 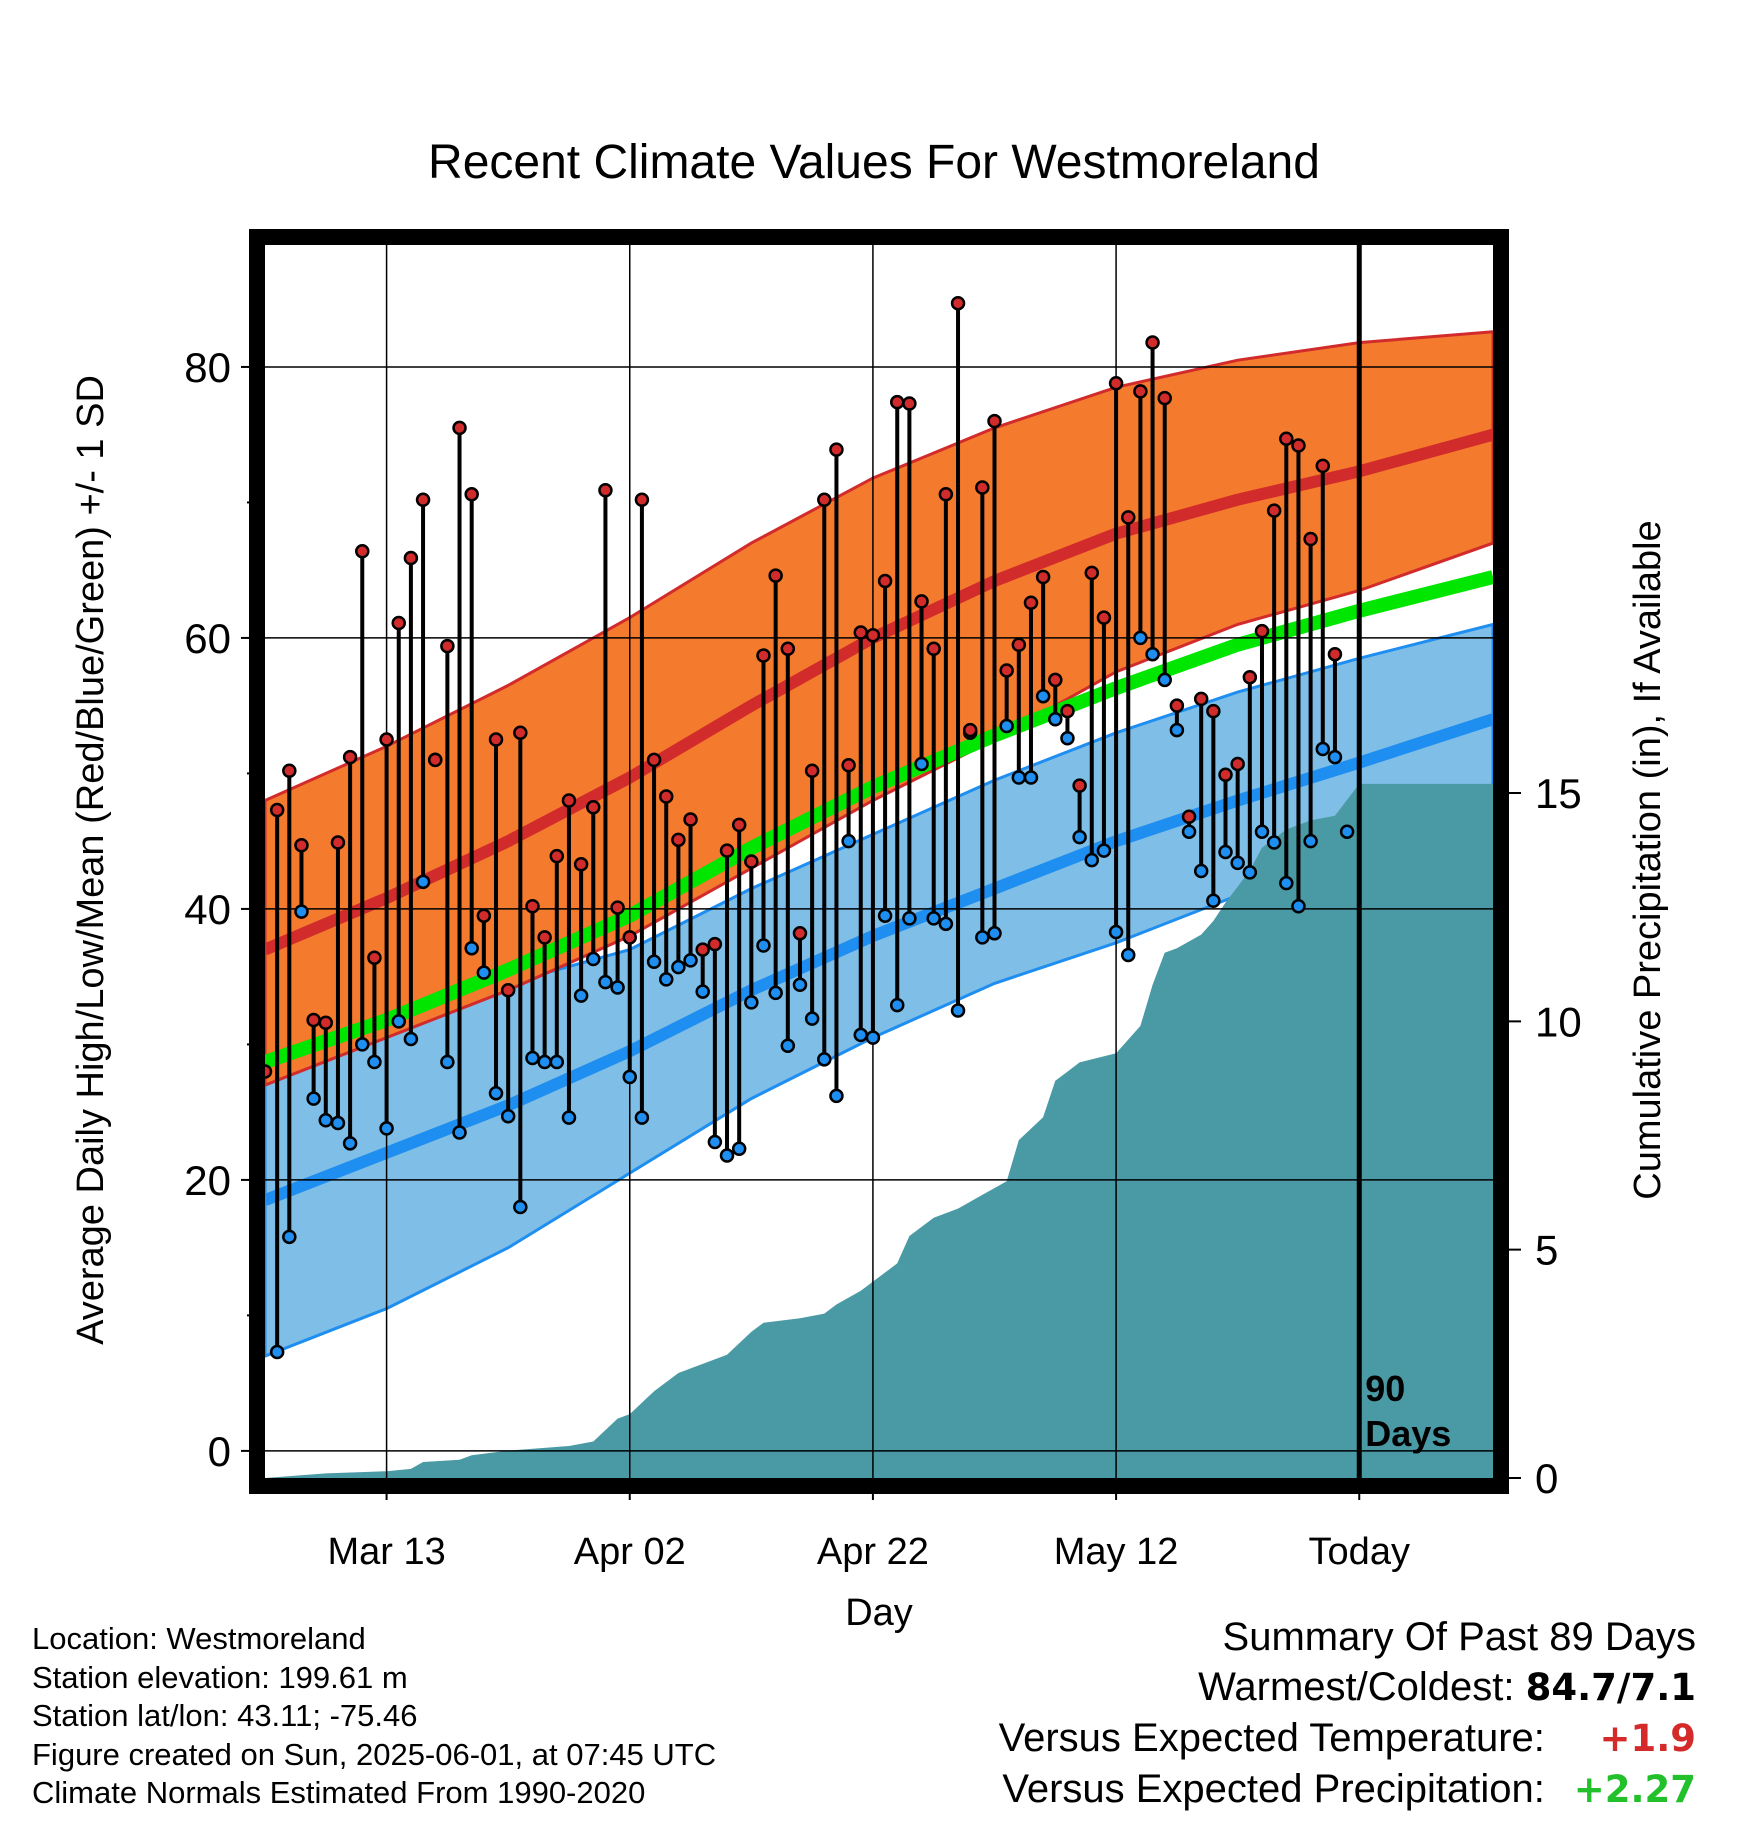 What do you see at coordinates (1273, 1789) in the screenshot?
I see `precip-anomaly-label: Versus Expected Precipitation:` at bounding box center [1273, 1789].